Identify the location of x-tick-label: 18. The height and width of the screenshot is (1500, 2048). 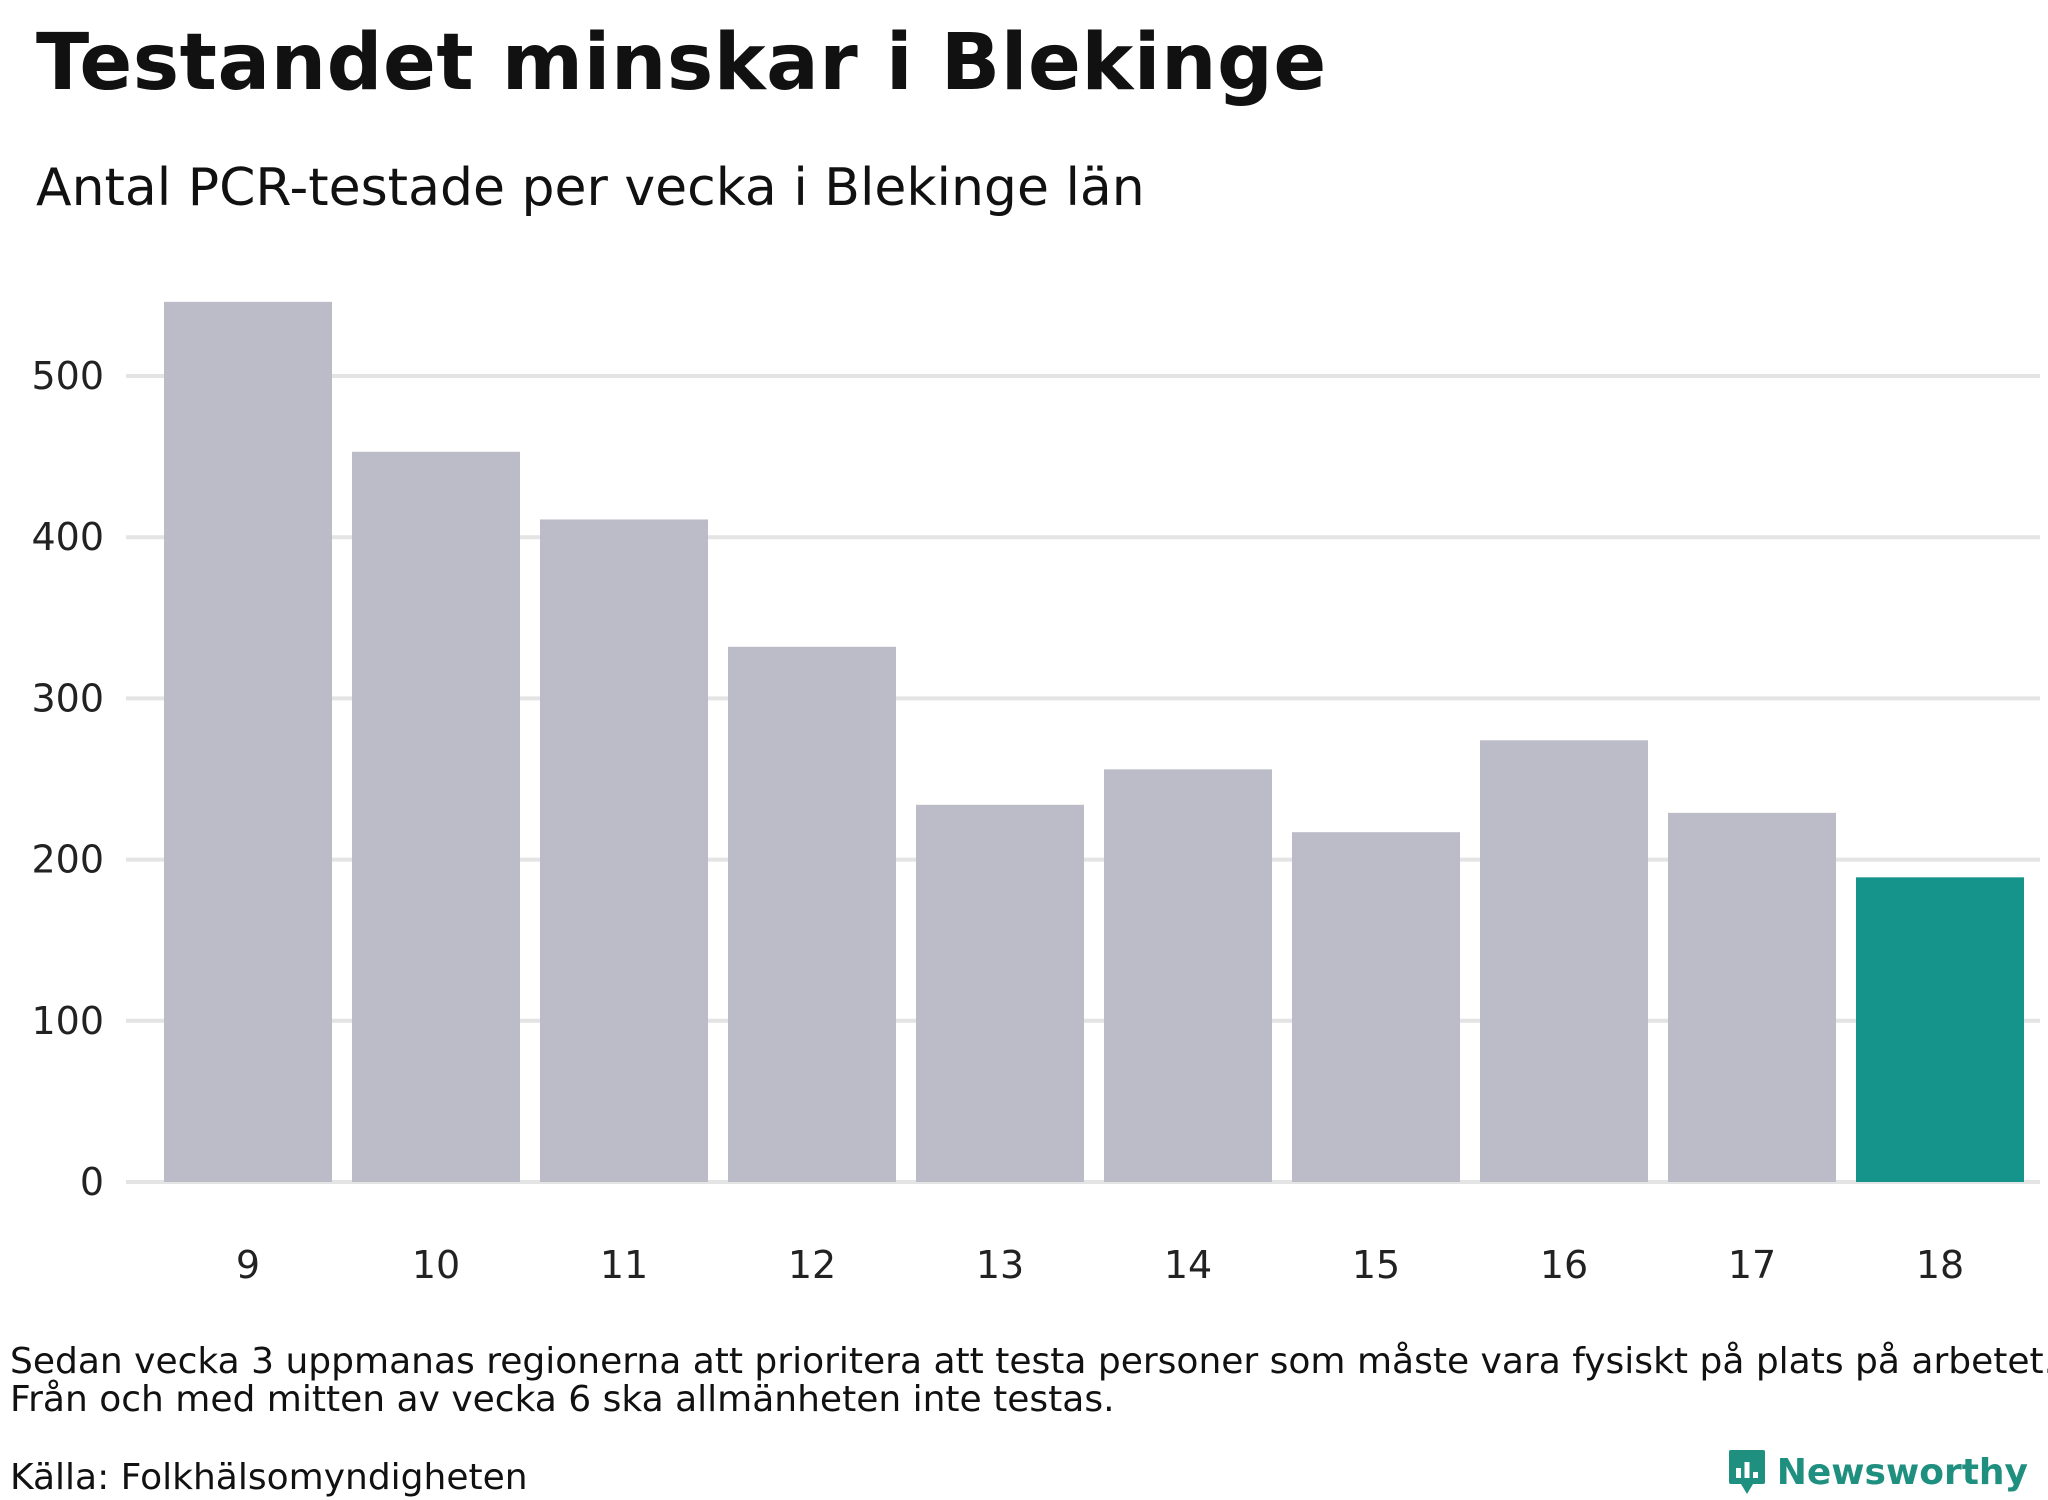
(1940, 1265).